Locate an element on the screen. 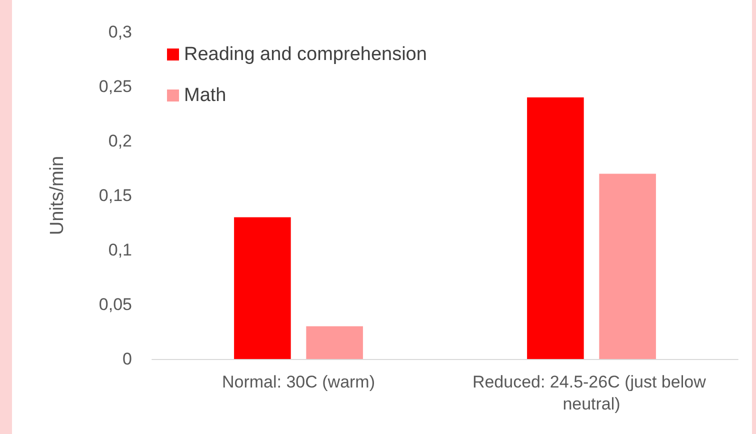  legend-label: Math is located at coordinates (205, 95).